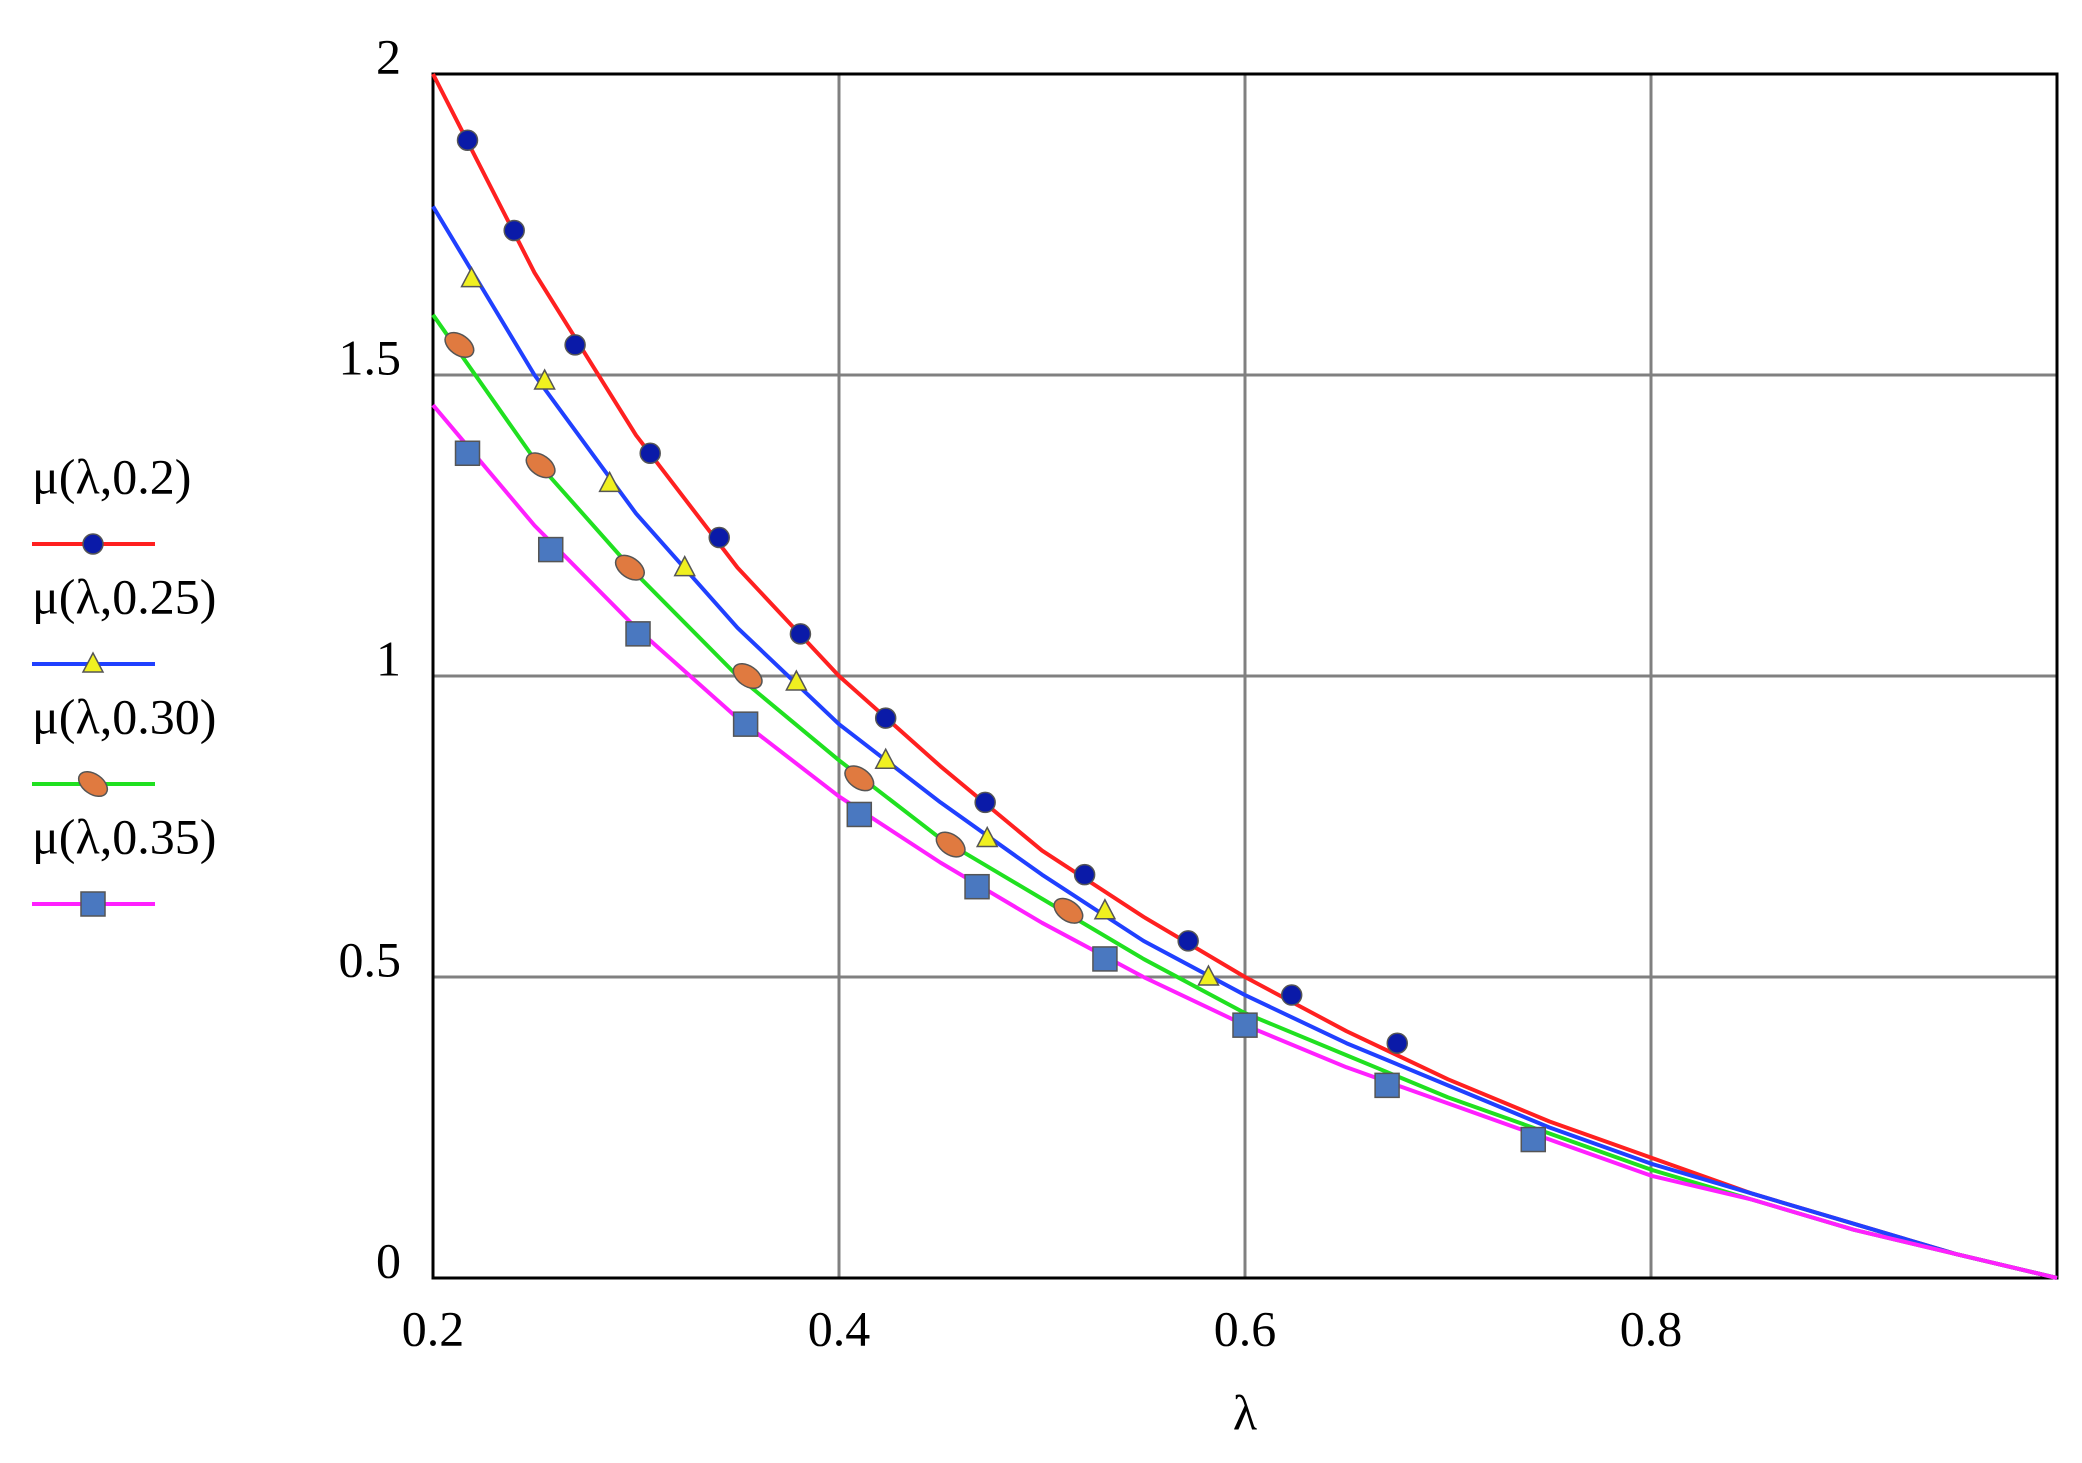 This screenshot has height=1463, width=2082. Describe the element at coordinates (124, 716) in the screenshot. I see `legend-label: μ(λ,0.30)` at that location.